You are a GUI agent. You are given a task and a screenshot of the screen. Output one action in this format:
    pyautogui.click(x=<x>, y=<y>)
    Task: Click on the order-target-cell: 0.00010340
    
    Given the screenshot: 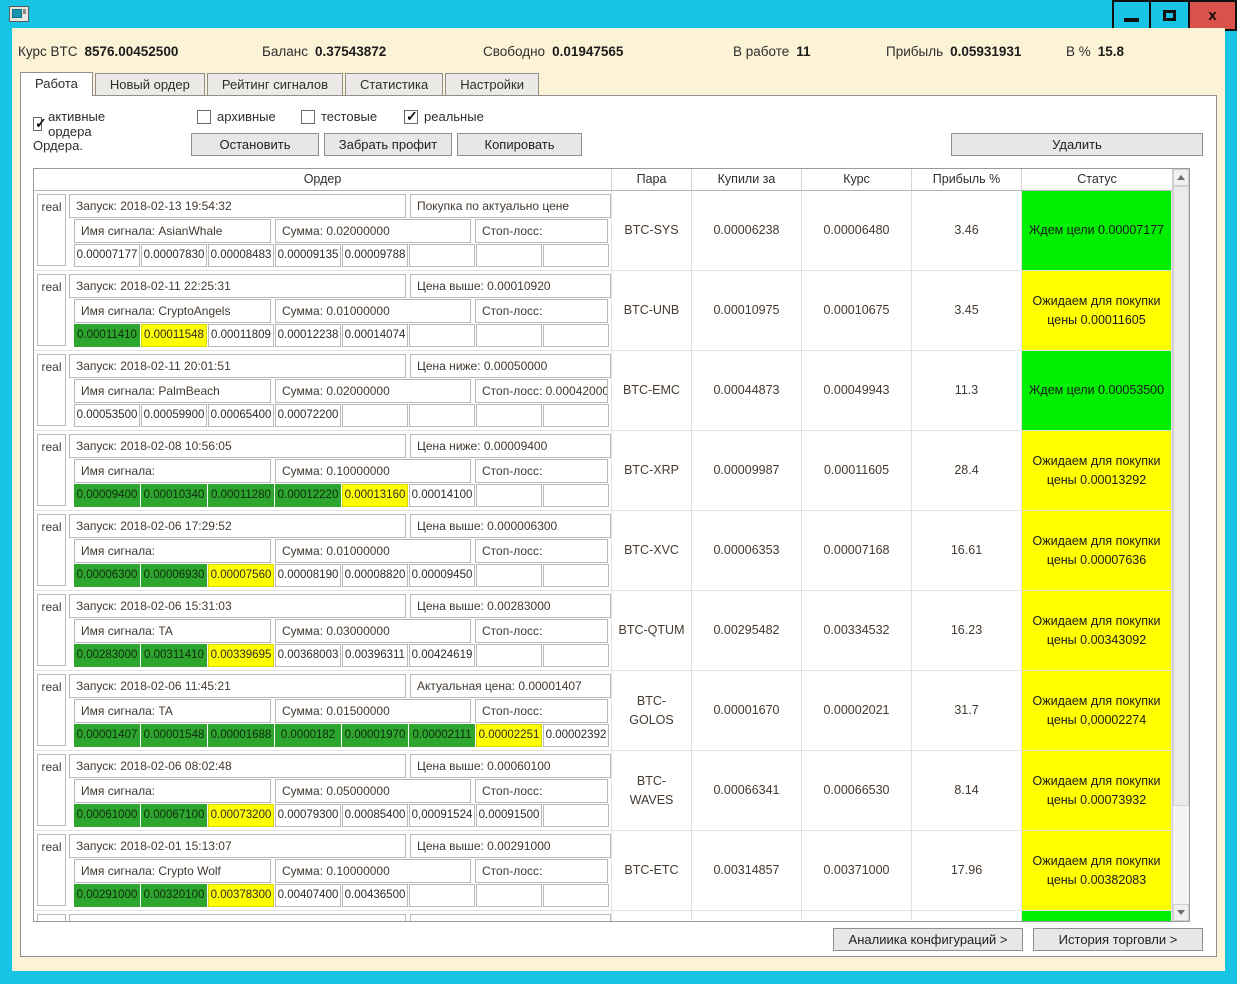 What is the action you would take?
    pyautogui.click(x=174, y=495)
    